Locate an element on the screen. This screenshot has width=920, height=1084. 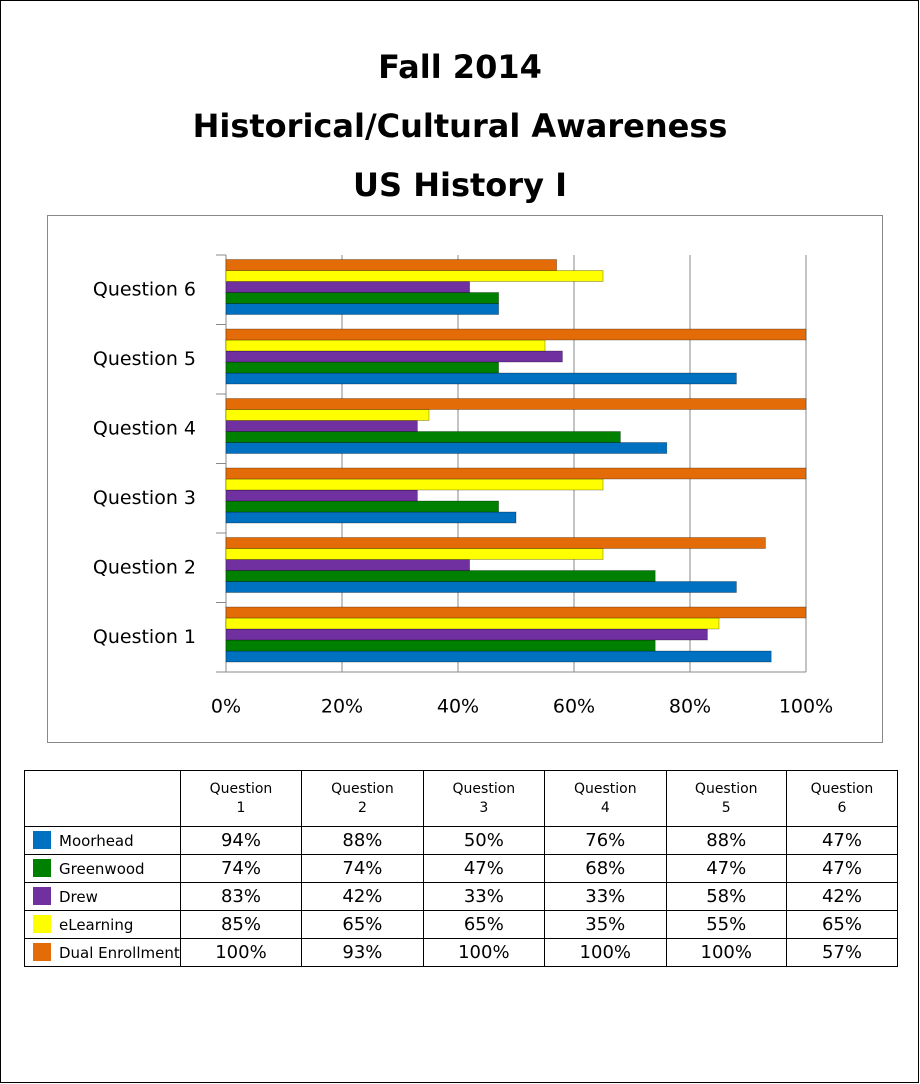
value-cell: 55% is located at coordinates (726, 924).